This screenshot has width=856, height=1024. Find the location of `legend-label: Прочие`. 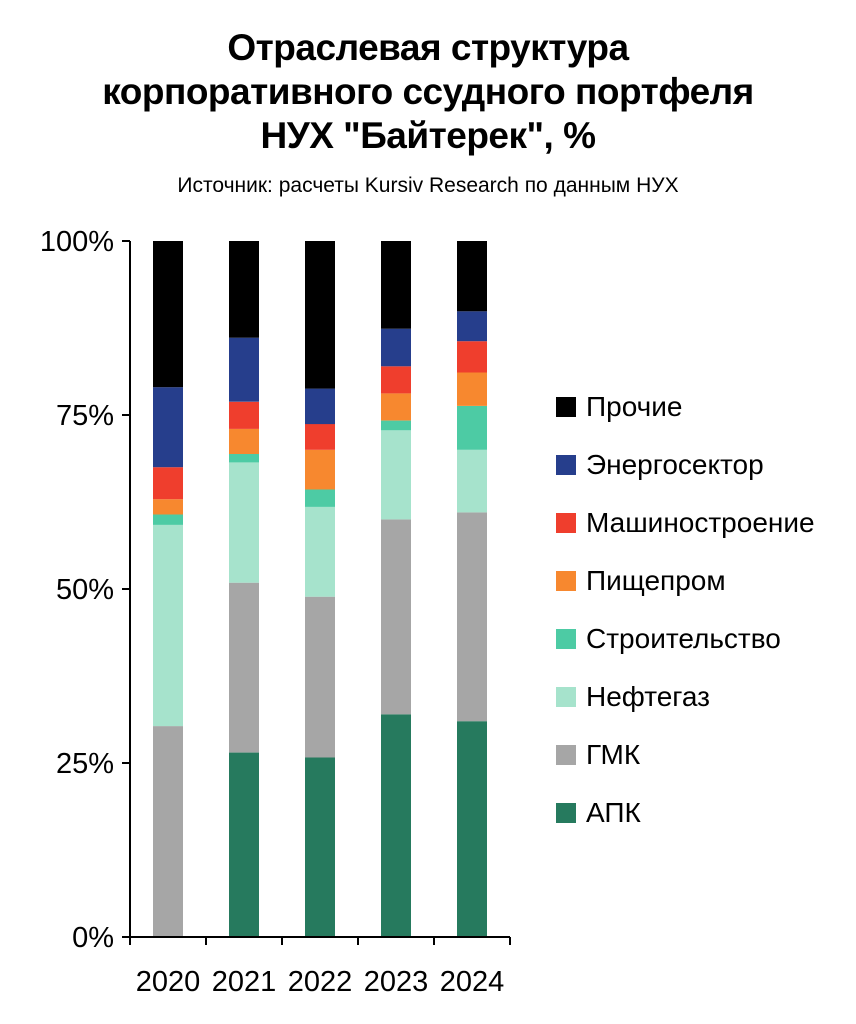

legend-label: Прочие is located at coordinates (634, 406).